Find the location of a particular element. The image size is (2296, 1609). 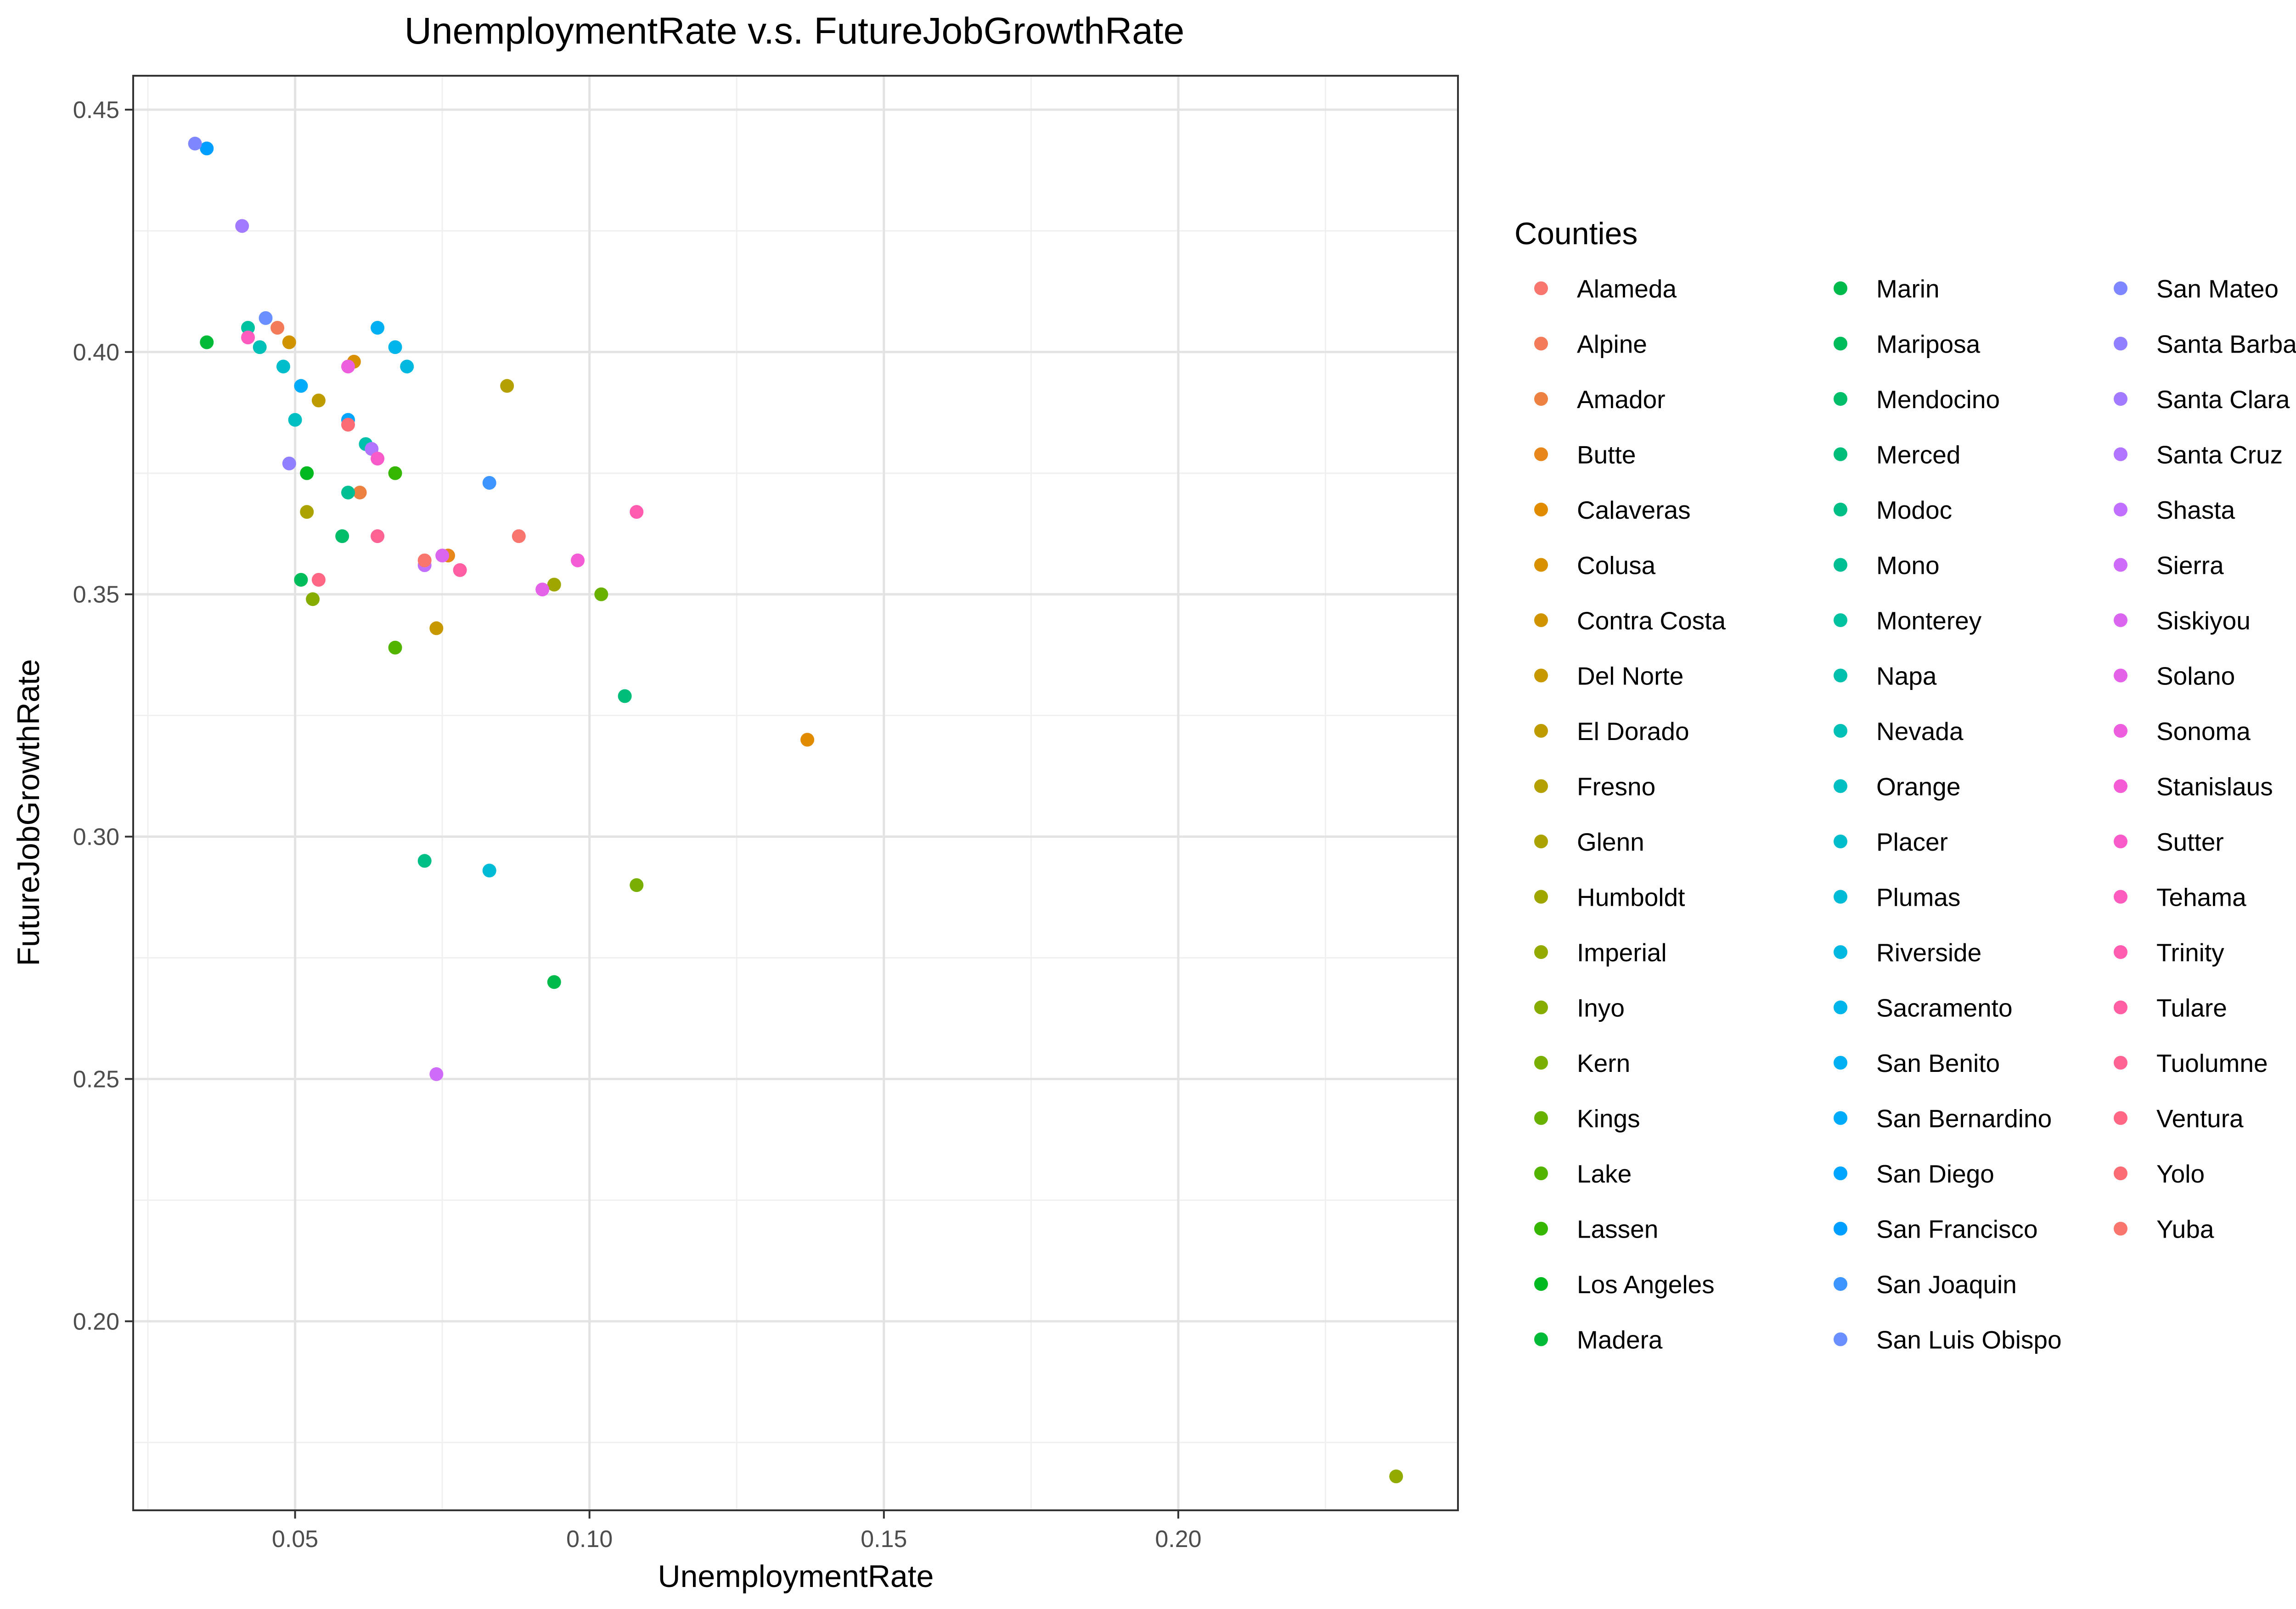

legend-label: Fresno is located at coordinates (1616, 787).